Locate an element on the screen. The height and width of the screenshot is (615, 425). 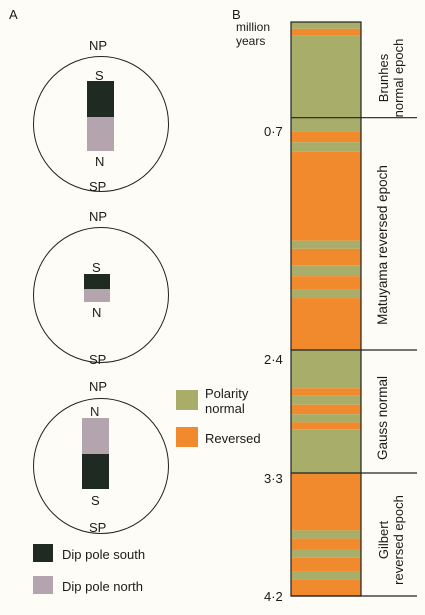
legend-swatch-dip-pole-south is located at coordinates (43, 553).